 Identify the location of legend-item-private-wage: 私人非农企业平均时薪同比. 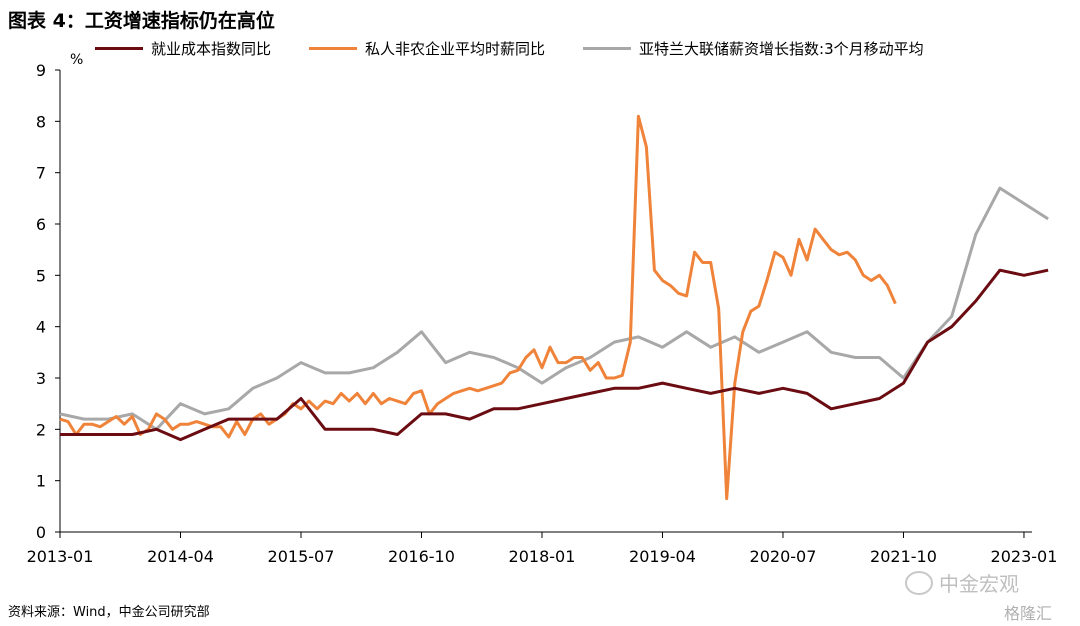
(427, 48).